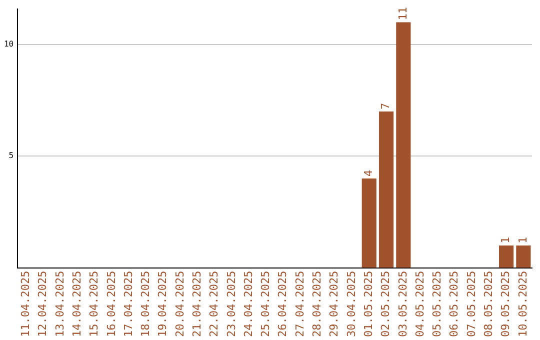 The height and width of the screenshot is (340, 540). I want to click on x-tick-label: 24.04.2025, so click(248, 304).